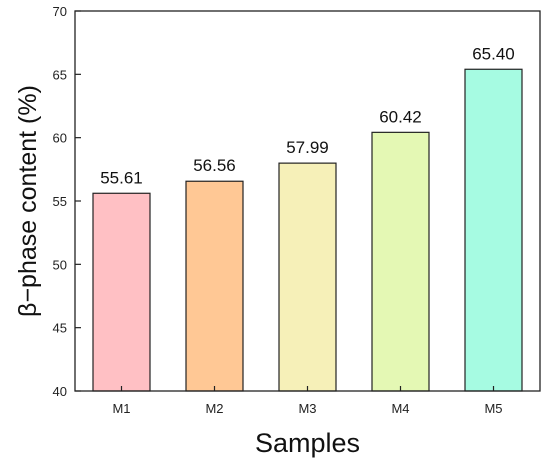 Image resolution: width=550 pixels, height=468 pixels. Describe the element at coordinates (60, 391) in the screenshot. I see `y-tick-label: 40` at that location.